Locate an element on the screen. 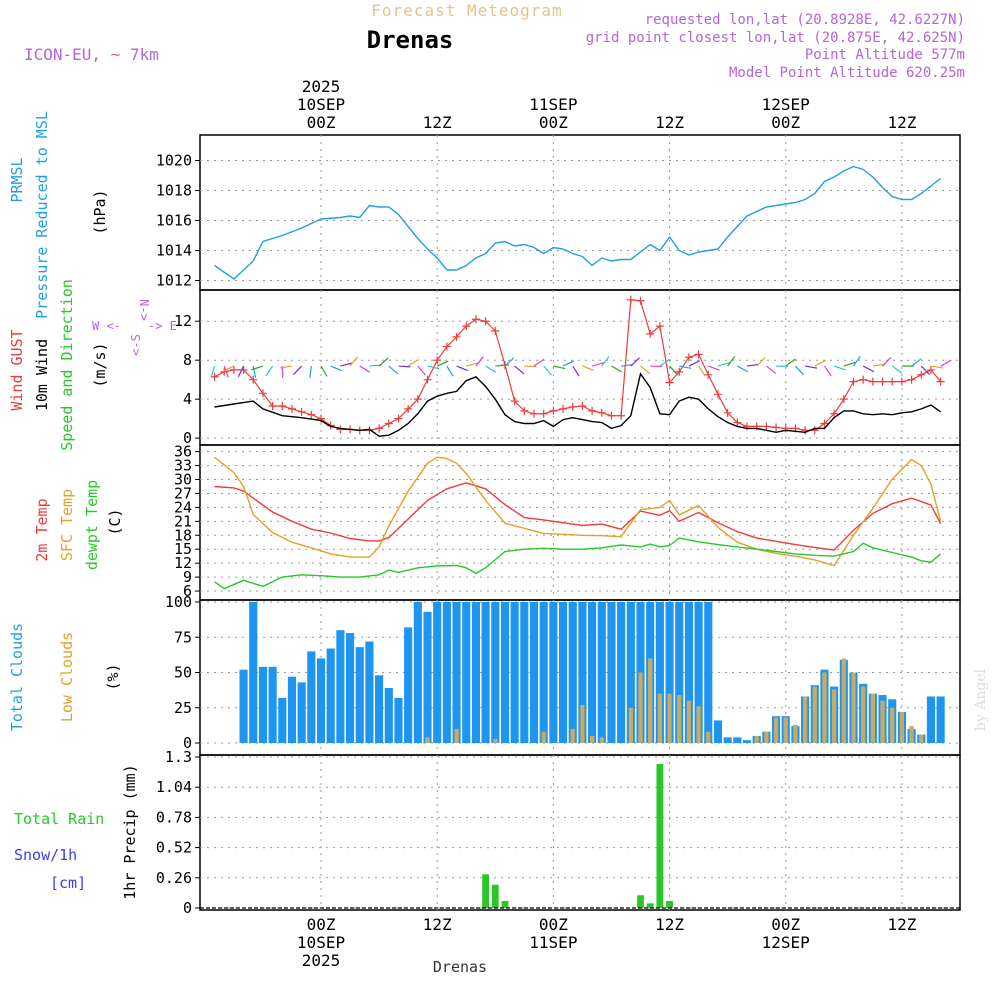  pressure-full-label: Pressure Reduced to MSL is located at coordinates (42, 215).